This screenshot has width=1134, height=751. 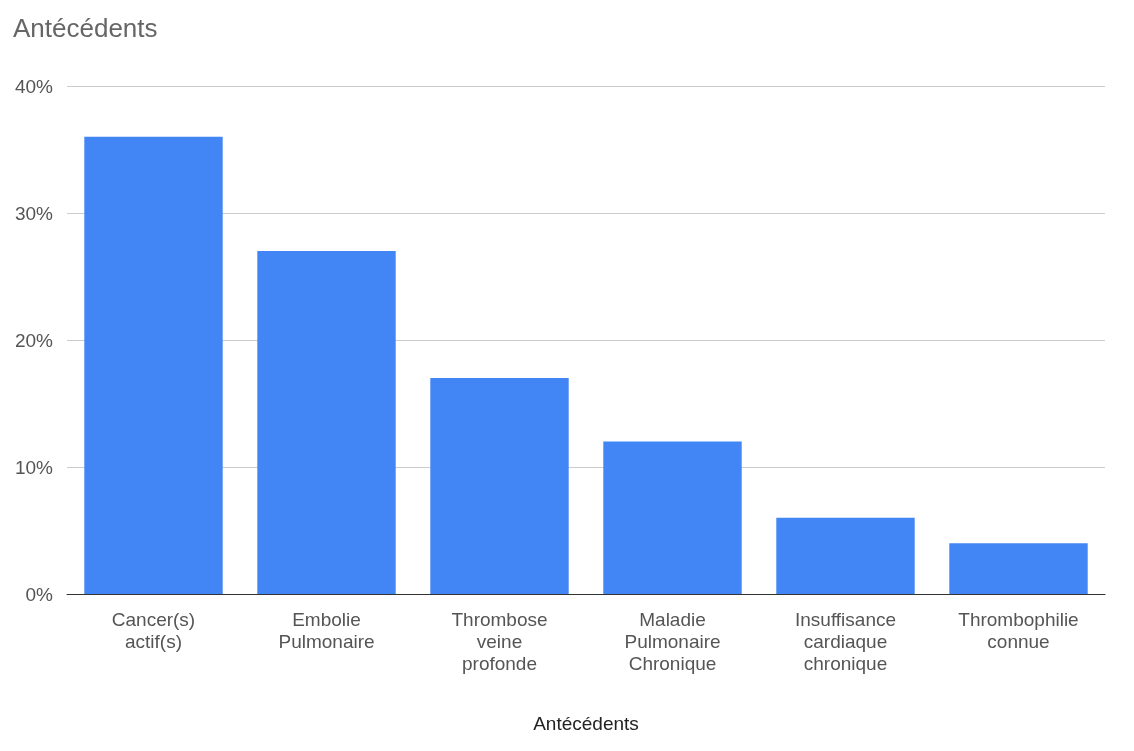 What do you see at coordinates (499, 641) in the screenshot?
I see `x-tick-label: Thrombose veine profonde` at bounding box center [499, 641].